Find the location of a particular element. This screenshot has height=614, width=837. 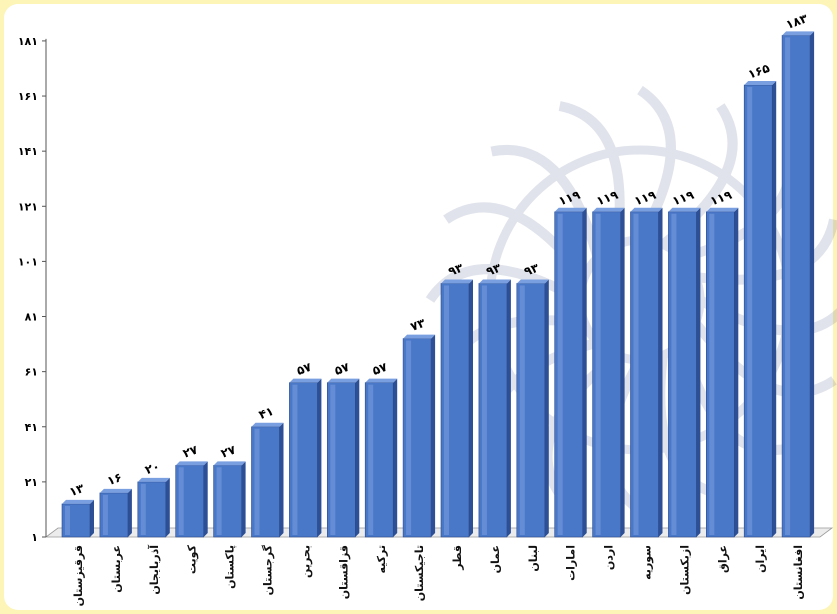

y-tick-label: ۱ is located at coordinates (34, 537).